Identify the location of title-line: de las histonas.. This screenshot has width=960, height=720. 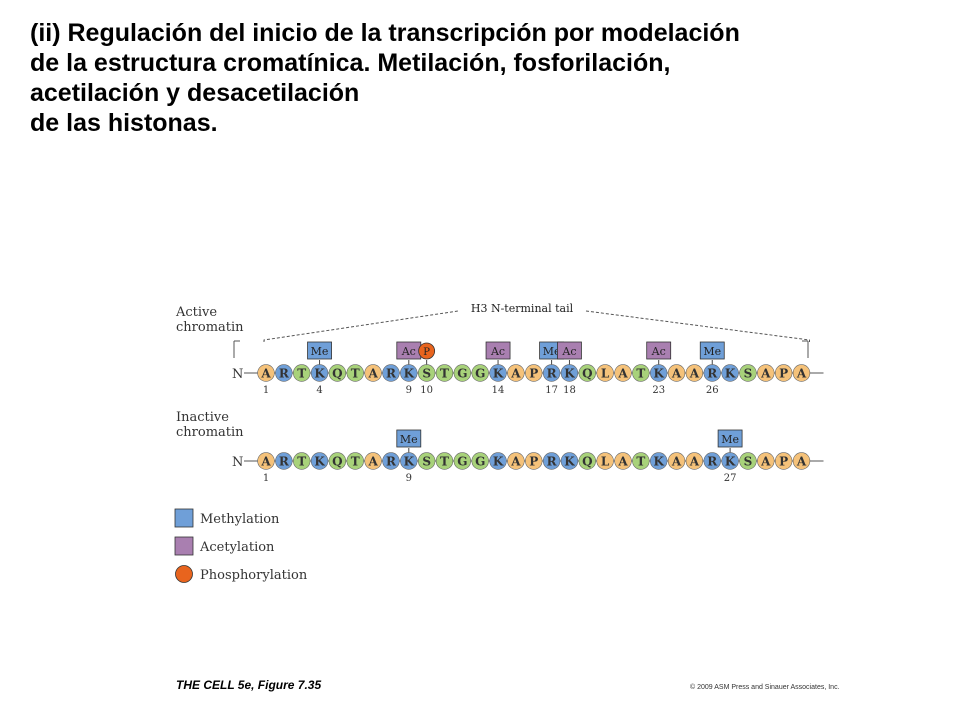
(124, 123).